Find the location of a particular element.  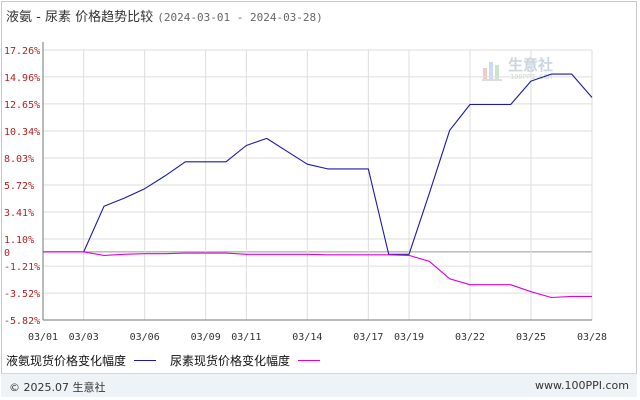

x-tick-label: 03/03 is located at coordinates (84, 337).